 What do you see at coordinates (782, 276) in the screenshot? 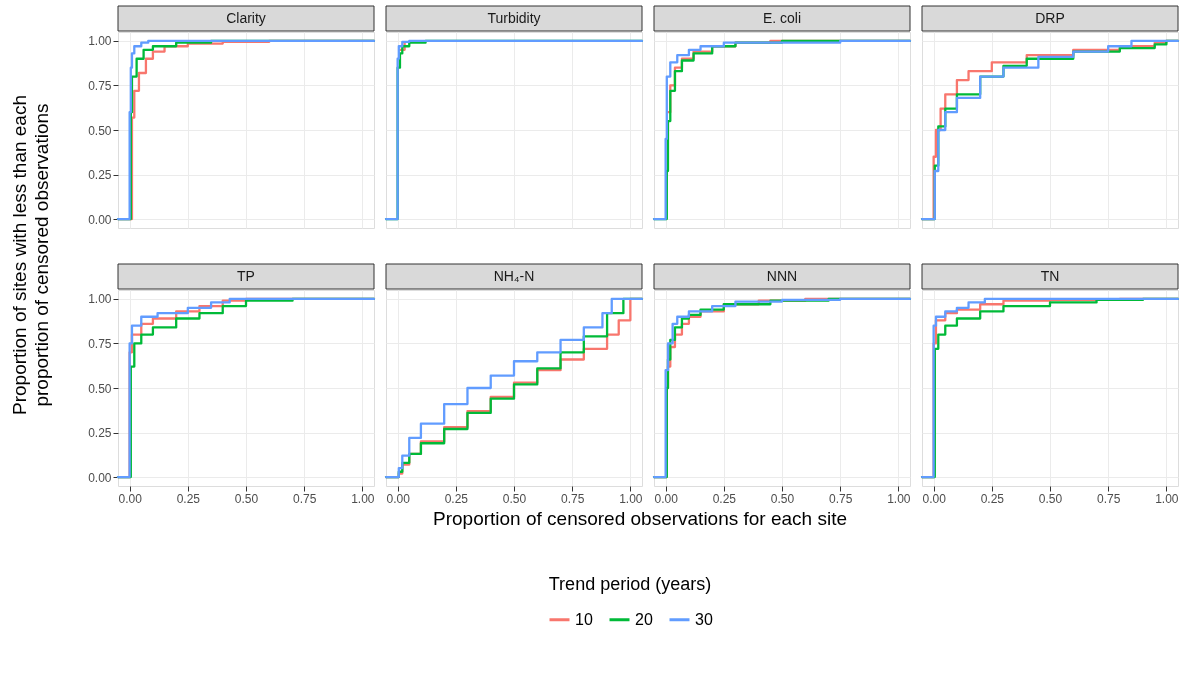
I see `chart-title: NNN` at bounding box center [782, 276].